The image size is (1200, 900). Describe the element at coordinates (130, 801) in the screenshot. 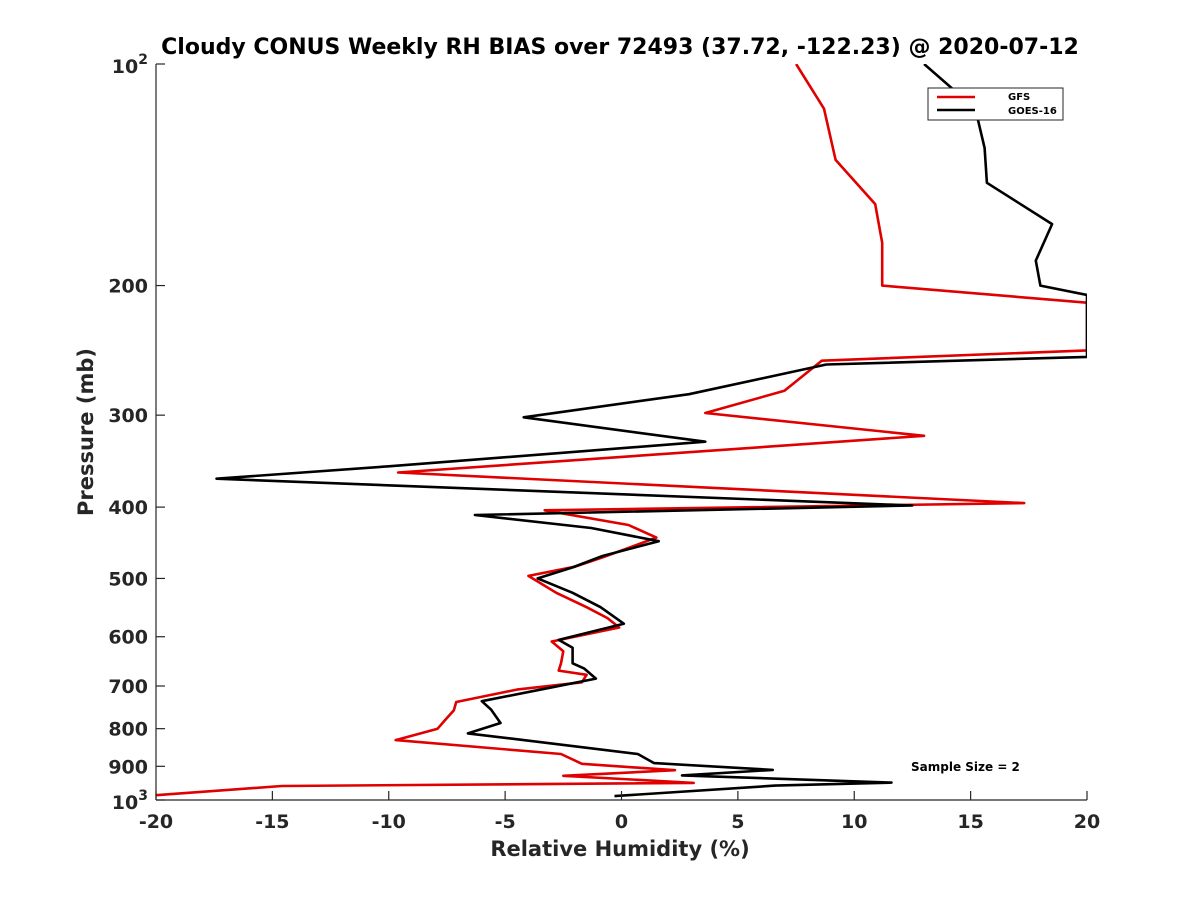

I see `y-tick-label: 10³` at that location.